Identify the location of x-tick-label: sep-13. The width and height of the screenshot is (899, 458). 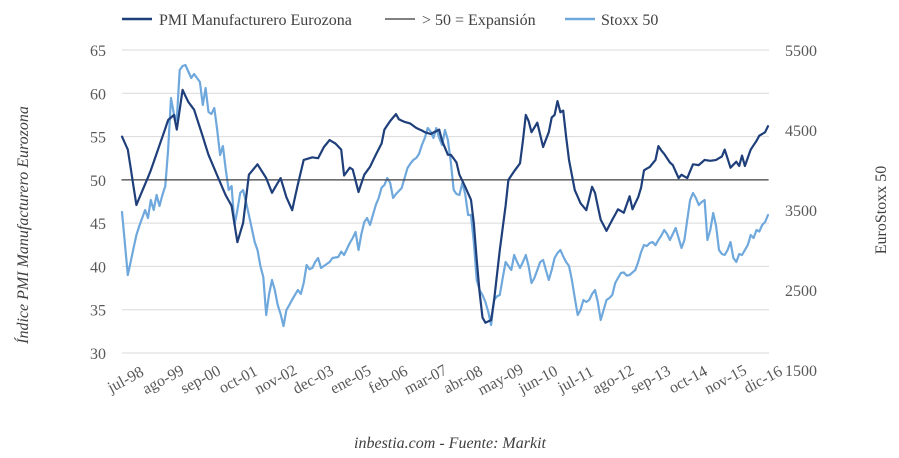
(651, 380).